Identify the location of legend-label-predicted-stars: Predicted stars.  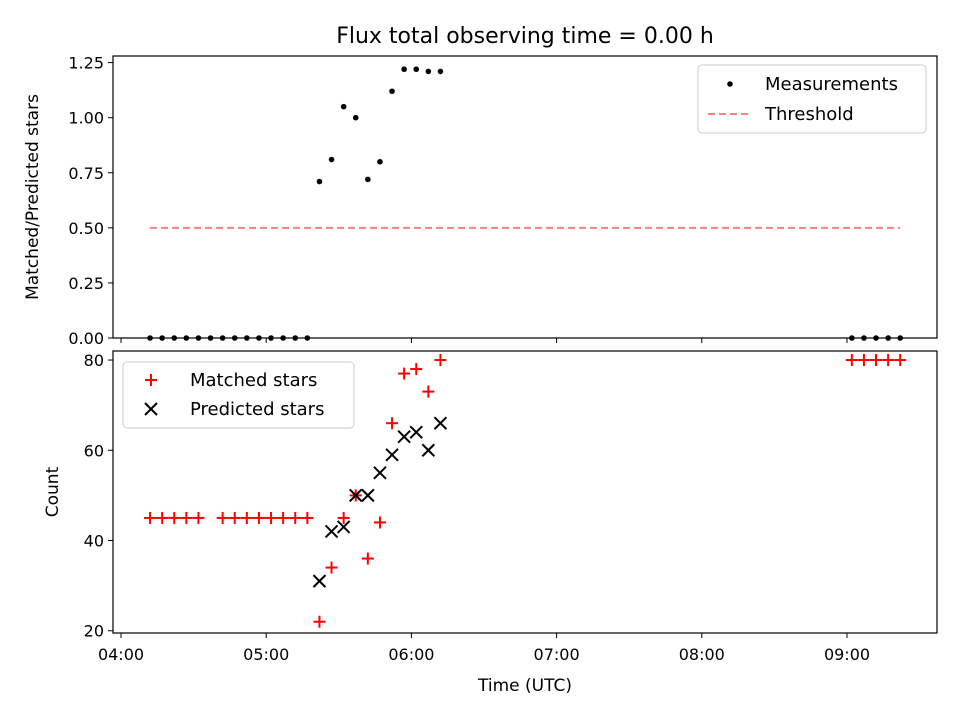
(257, 409).